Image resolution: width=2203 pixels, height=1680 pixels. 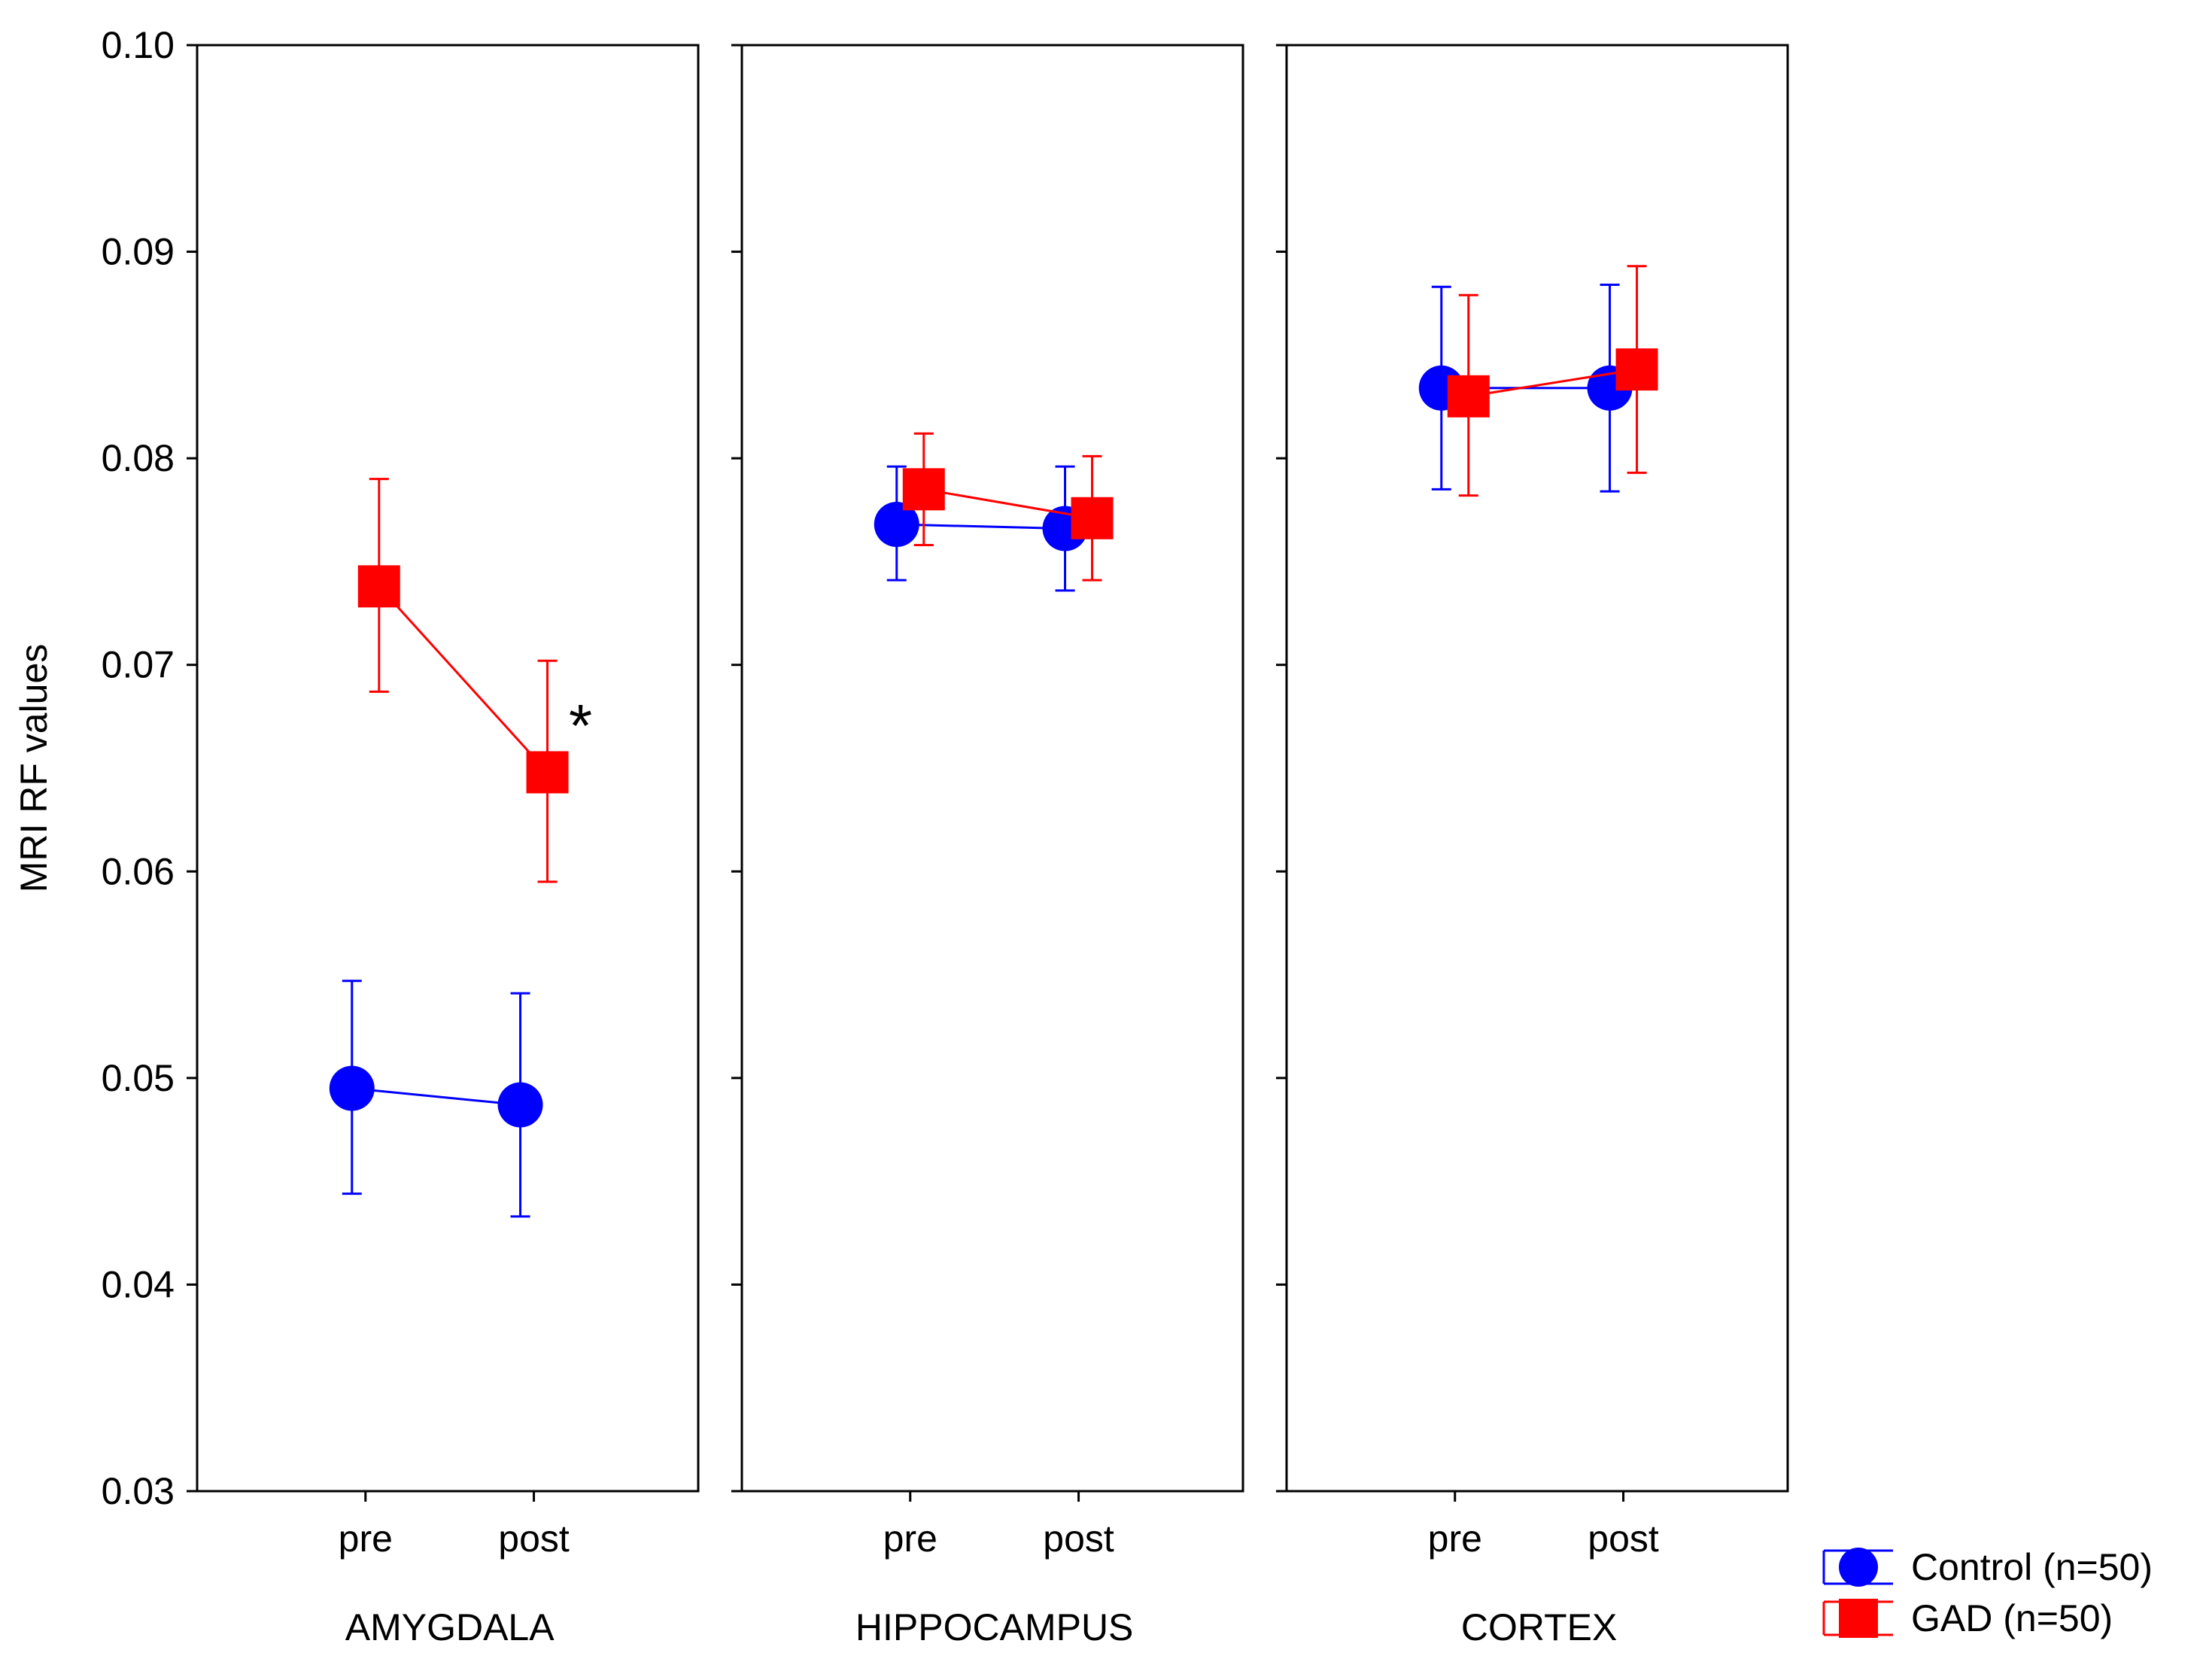 I want to click on y-tick-label: 0.09, so click(x=138, y=252).